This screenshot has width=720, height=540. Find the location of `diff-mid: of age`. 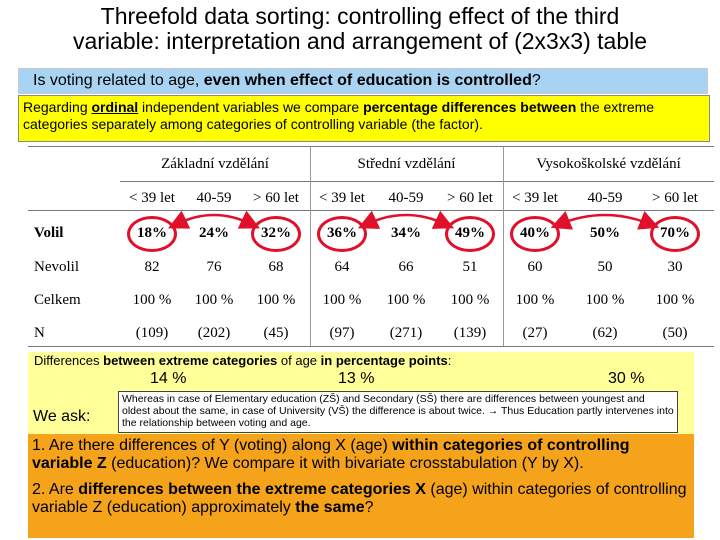

diff-mid: of age is located at coordinates (299, 360).